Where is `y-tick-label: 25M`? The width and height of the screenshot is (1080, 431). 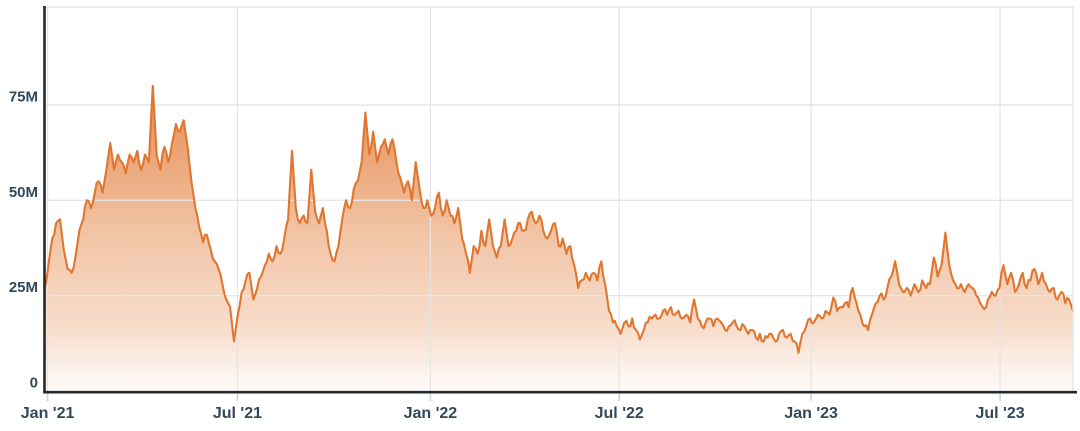 y-tick-label: 25M is located at coordinates (23, 287).